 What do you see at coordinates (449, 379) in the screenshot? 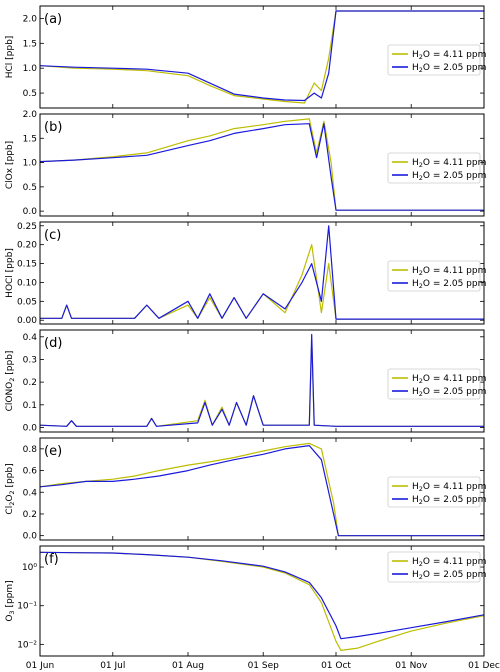
I see `legend-label-high-4: H2O = 4.11 ppm` at bounding box center [449, 379].